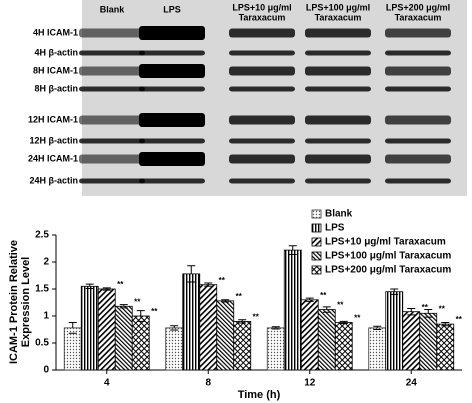 This screenshot has height=403, width=472. Describe the element at coordinates (310, 383) in the screenshot. I see `x-tick-label: 12` at that location.